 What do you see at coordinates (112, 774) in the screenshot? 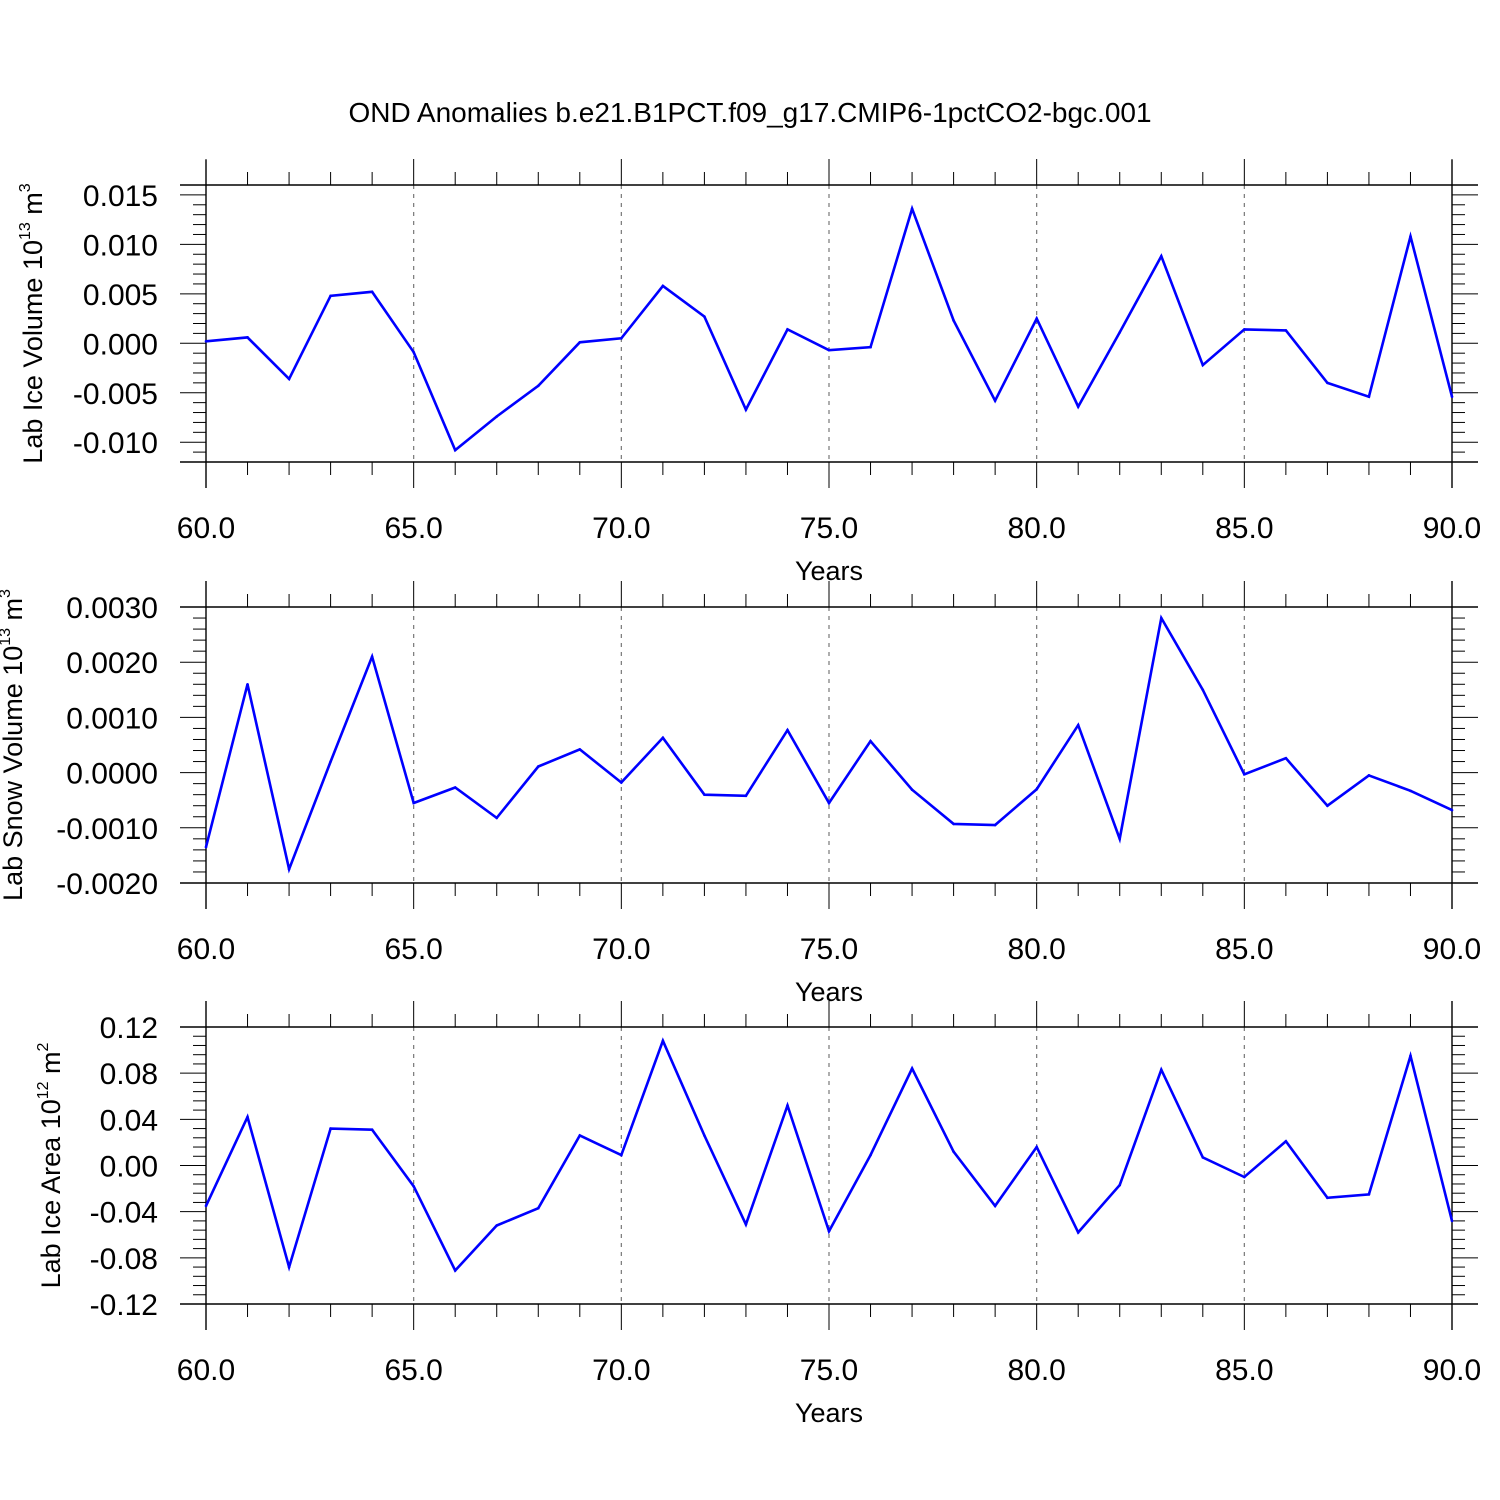
I see `y-tick-label: 0.0000` at bounding box center [112, 774].